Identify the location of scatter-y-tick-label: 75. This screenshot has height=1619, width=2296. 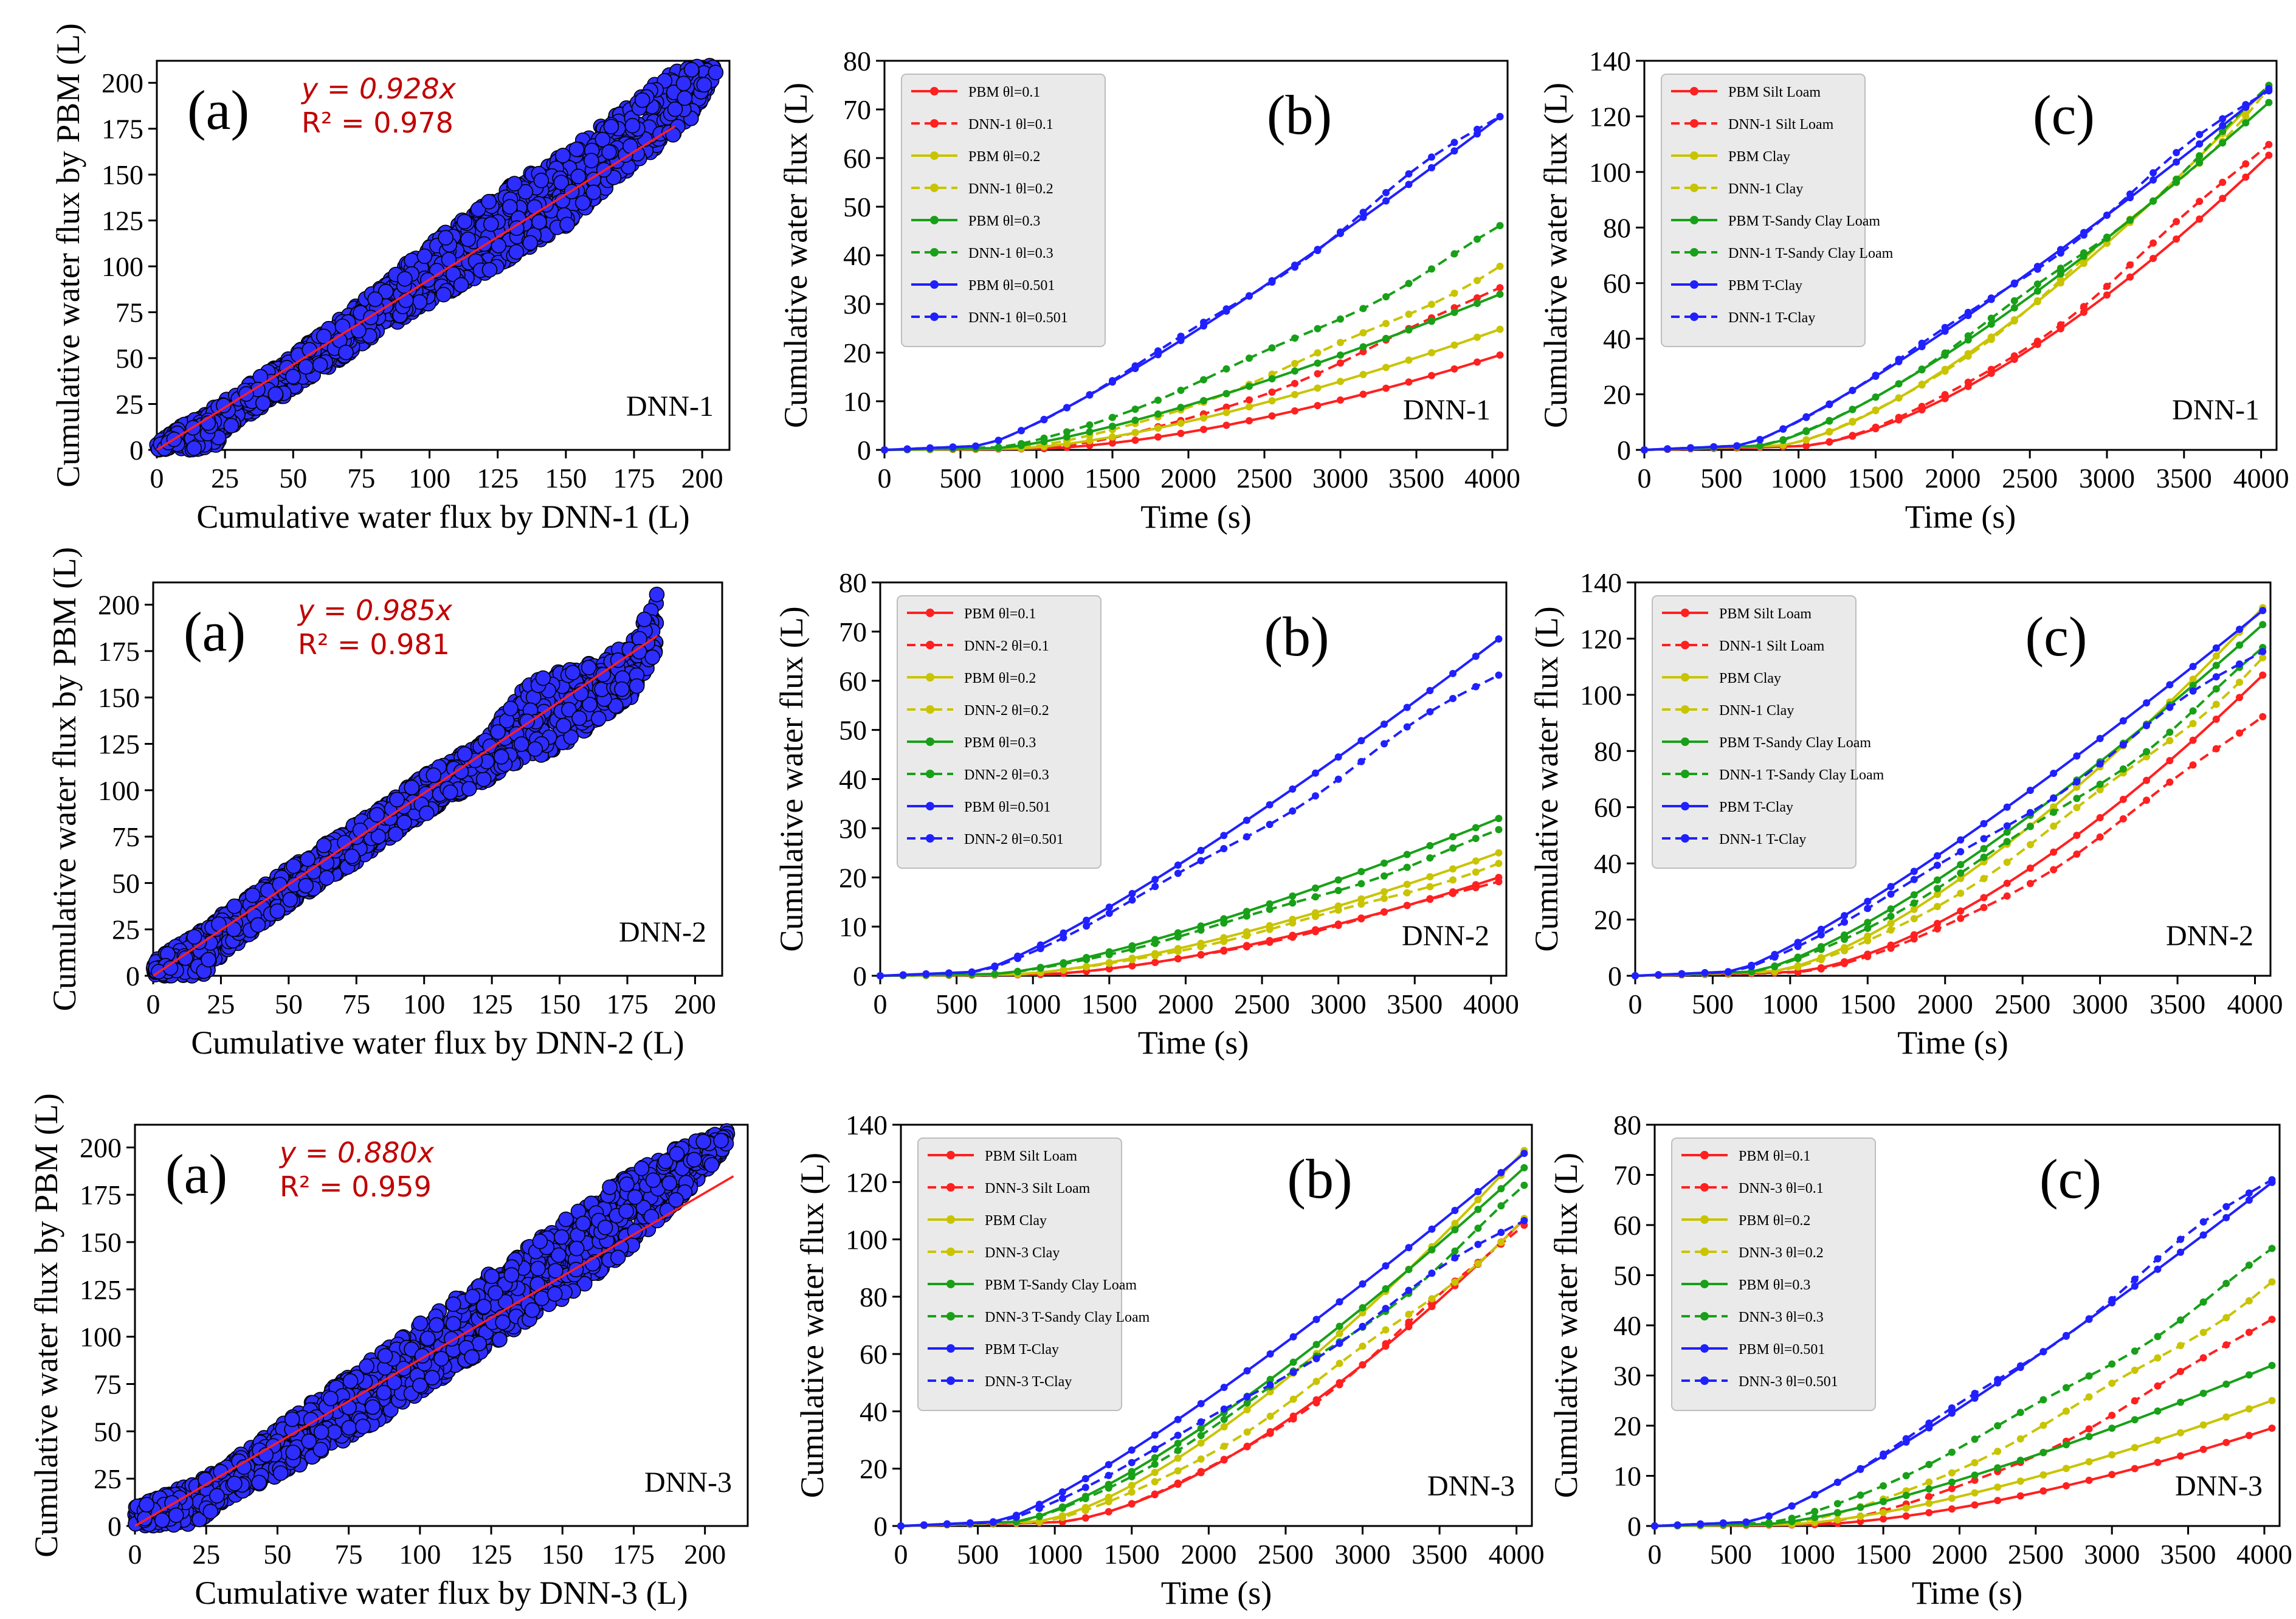
(129, 313).